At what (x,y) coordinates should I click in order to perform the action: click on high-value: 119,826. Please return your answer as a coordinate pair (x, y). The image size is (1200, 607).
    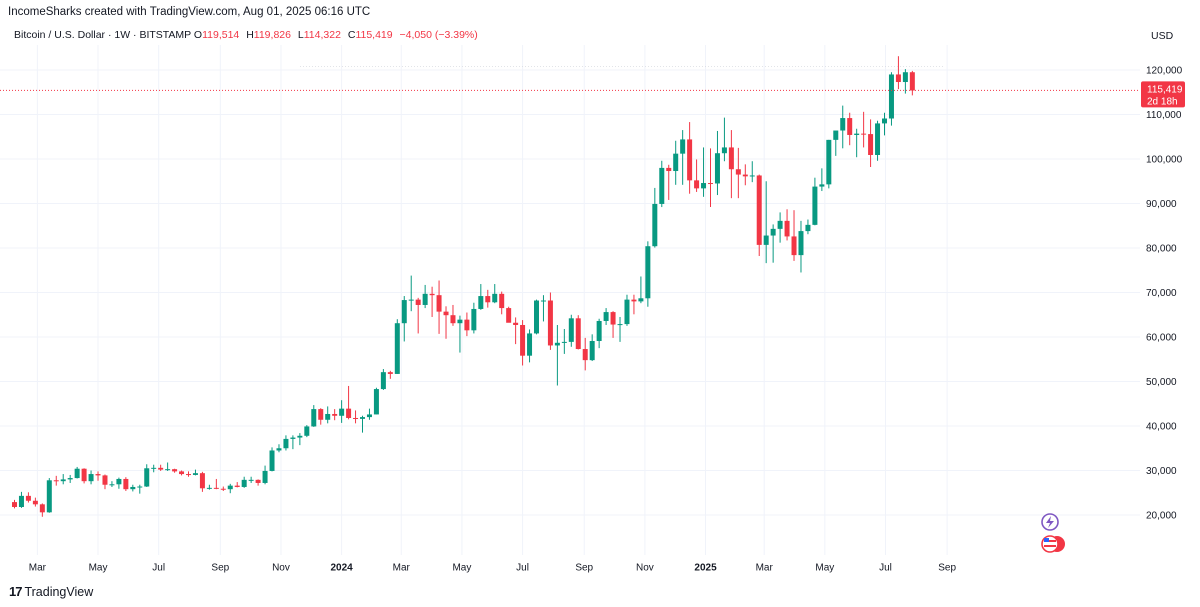
    Looking at the image, I should click on (272, 35).